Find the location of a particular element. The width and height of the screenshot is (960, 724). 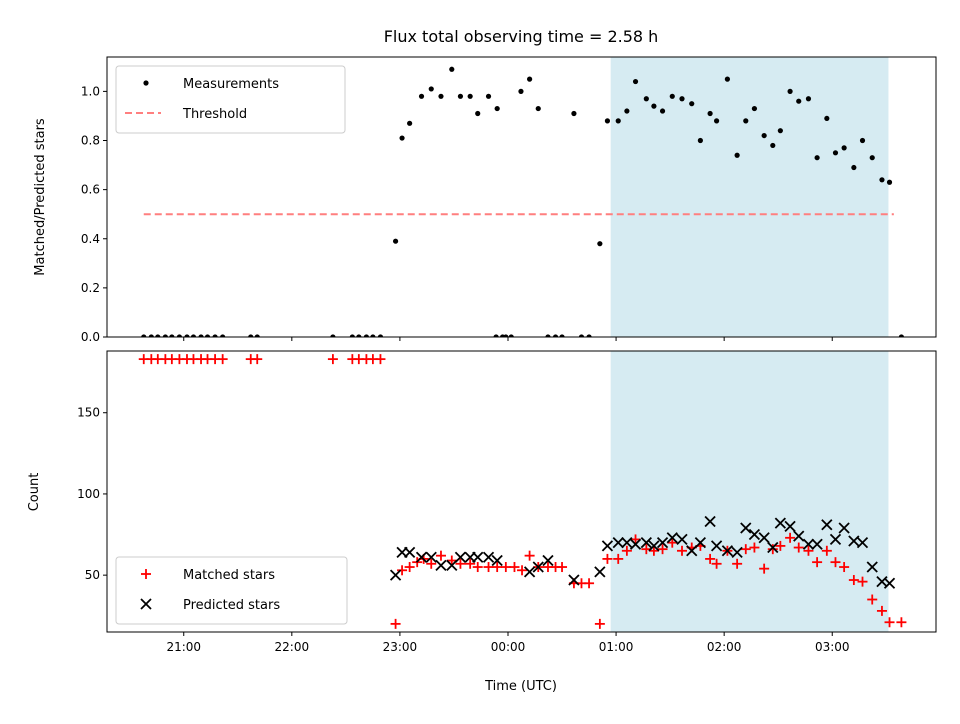

chart-title: Flux total observing time = 2.58 h is located at coordinates (521, 36).